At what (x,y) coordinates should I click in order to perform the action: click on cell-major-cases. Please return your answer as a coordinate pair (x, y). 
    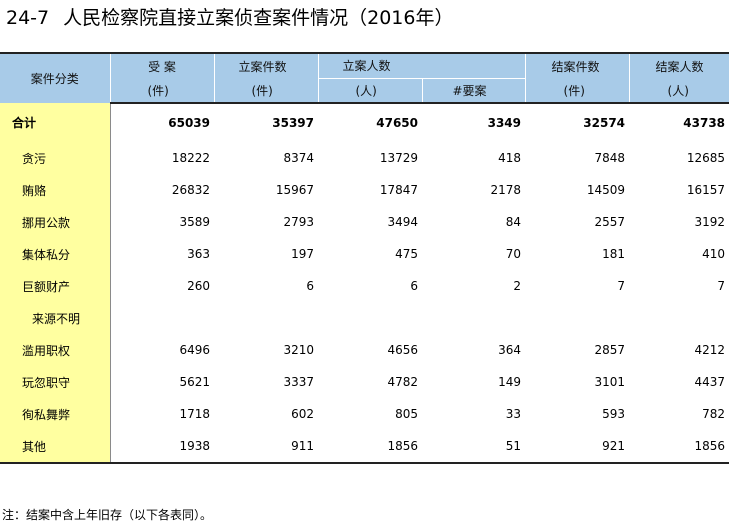
    Looking at the image, I should click on (473, 318).